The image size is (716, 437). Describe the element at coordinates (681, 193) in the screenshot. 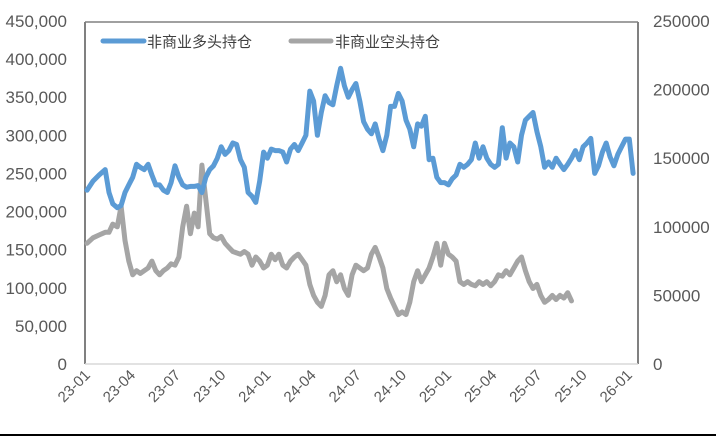

I see `right-y-axis-ticks: 0 50000 100000 150000 200000 250000` at that location.